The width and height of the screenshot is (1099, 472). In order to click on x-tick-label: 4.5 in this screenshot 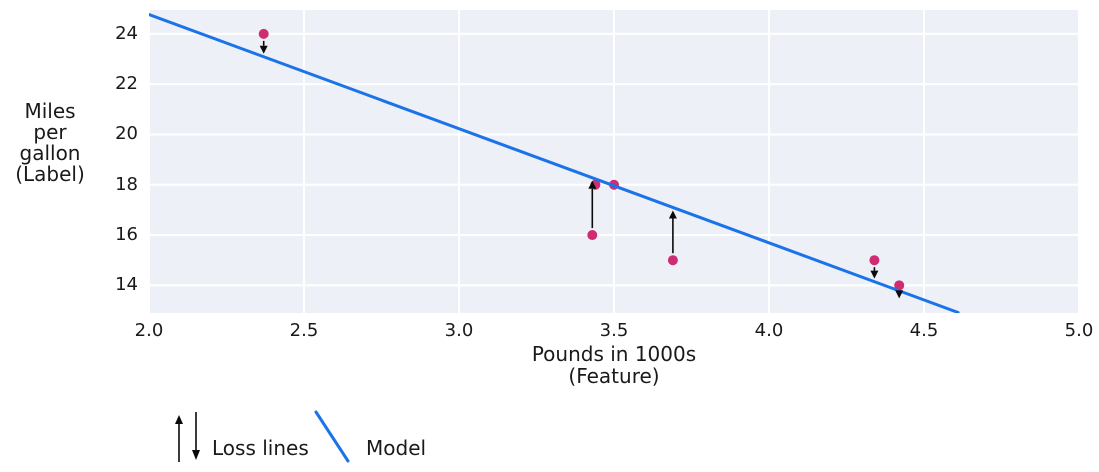, I will do `click(924, 330)`.